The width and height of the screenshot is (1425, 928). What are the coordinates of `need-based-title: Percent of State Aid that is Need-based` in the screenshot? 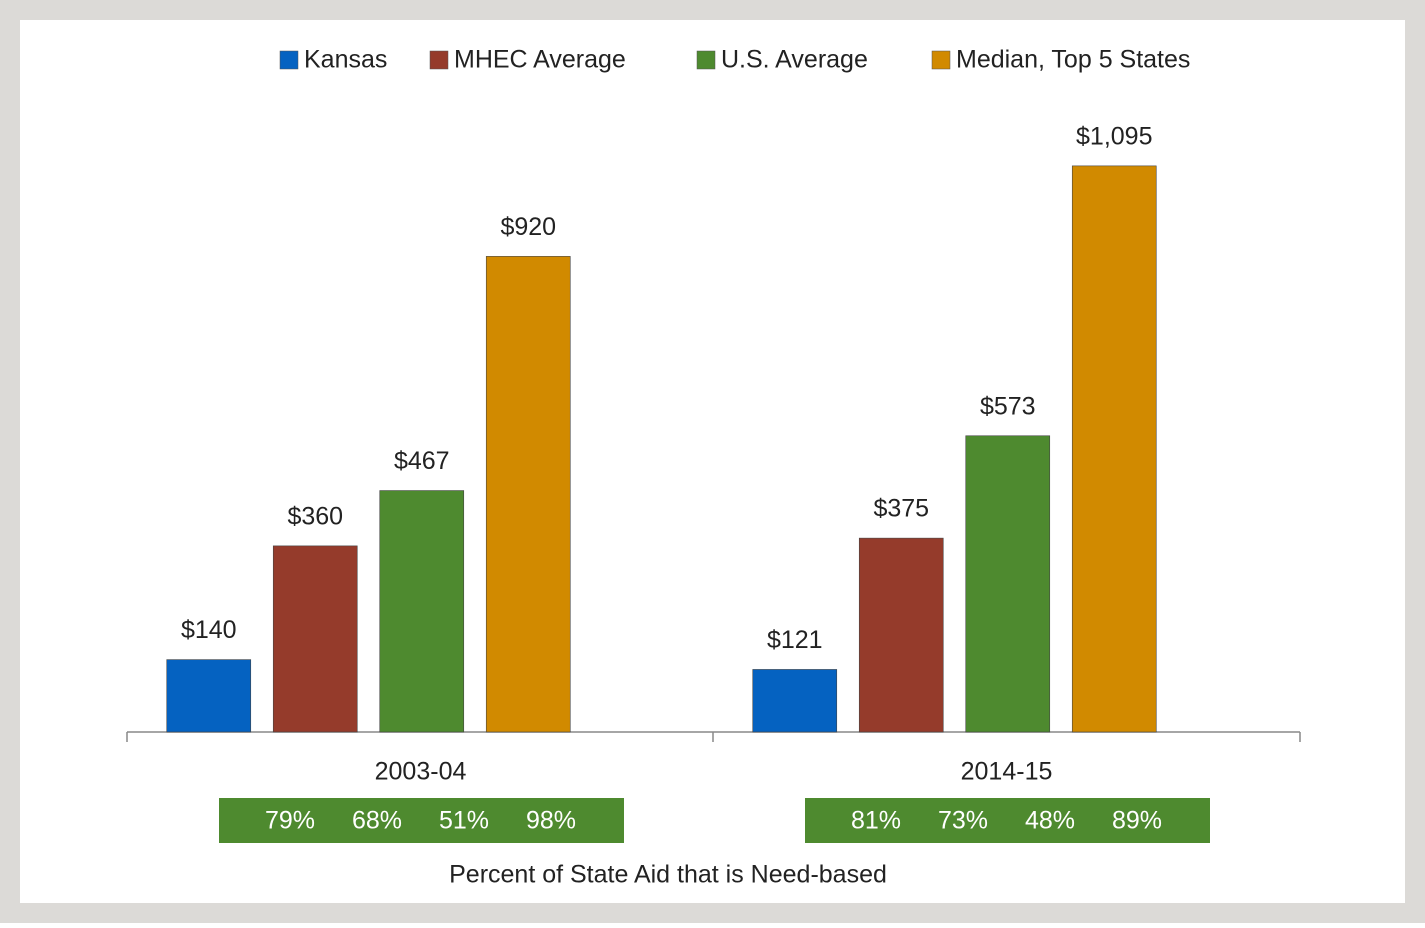 It's located at (668, 875).